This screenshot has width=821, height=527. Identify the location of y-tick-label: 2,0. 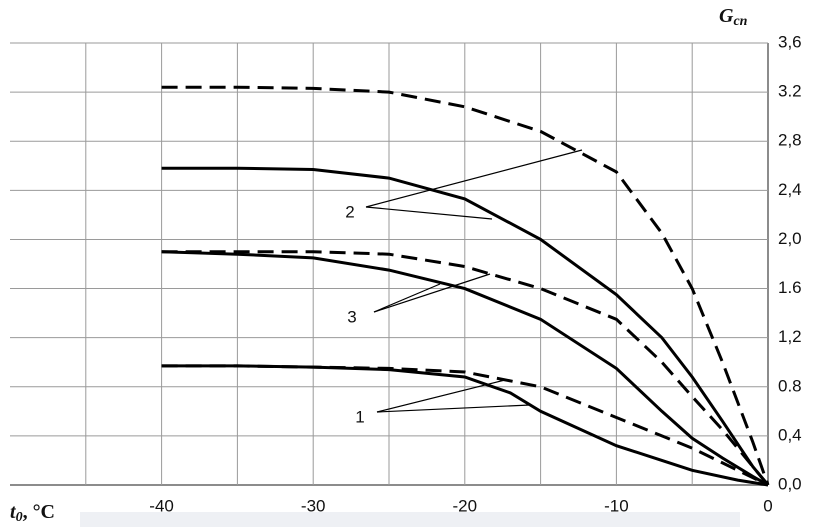
(790, 238).